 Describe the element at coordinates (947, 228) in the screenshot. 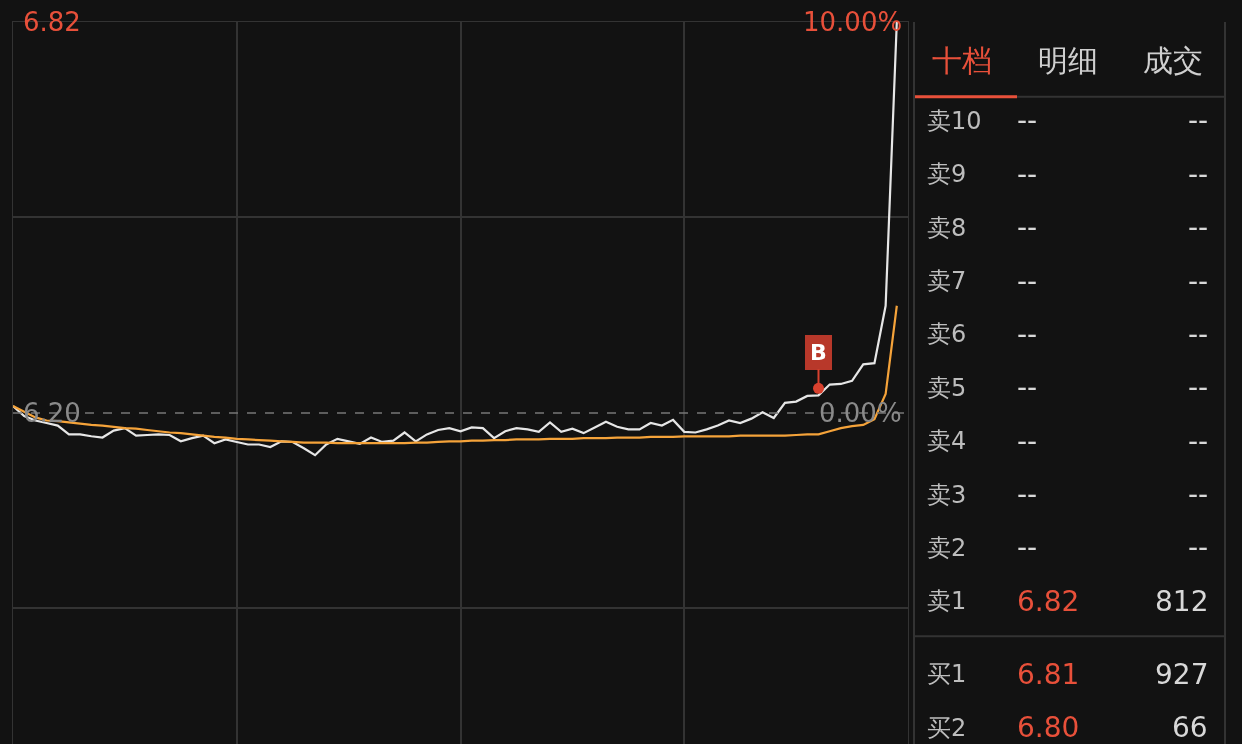

I see `text: 卖8` at that location.